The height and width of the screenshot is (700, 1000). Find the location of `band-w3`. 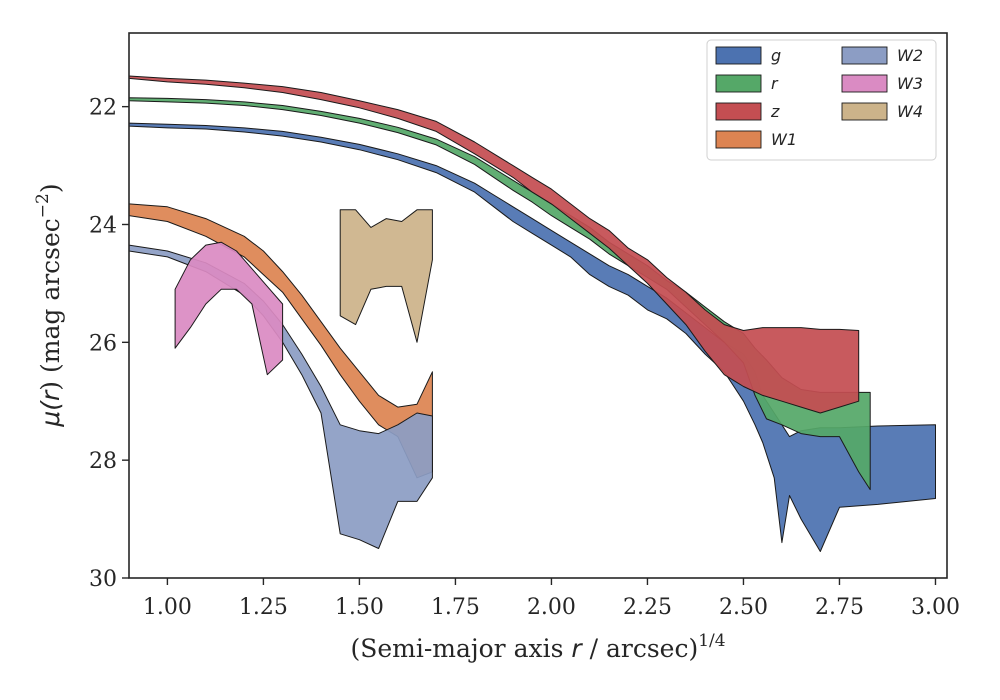

band-w3 is located at coordinates (229, 308).